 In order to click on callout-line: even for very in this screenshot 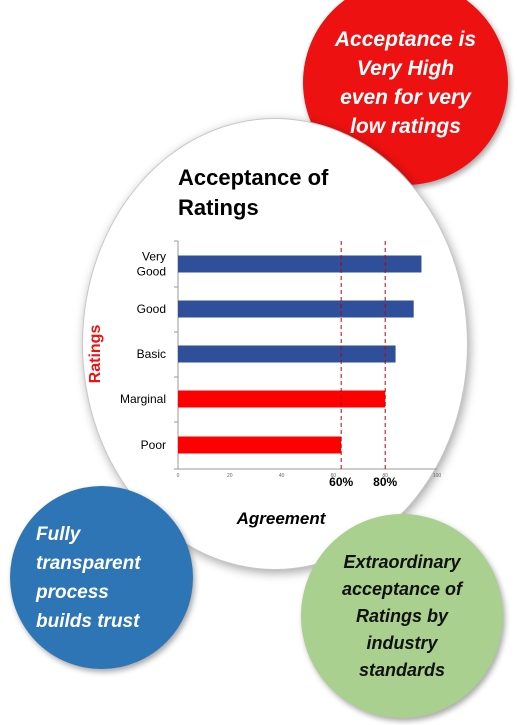, I will do `click(405, 97)`.